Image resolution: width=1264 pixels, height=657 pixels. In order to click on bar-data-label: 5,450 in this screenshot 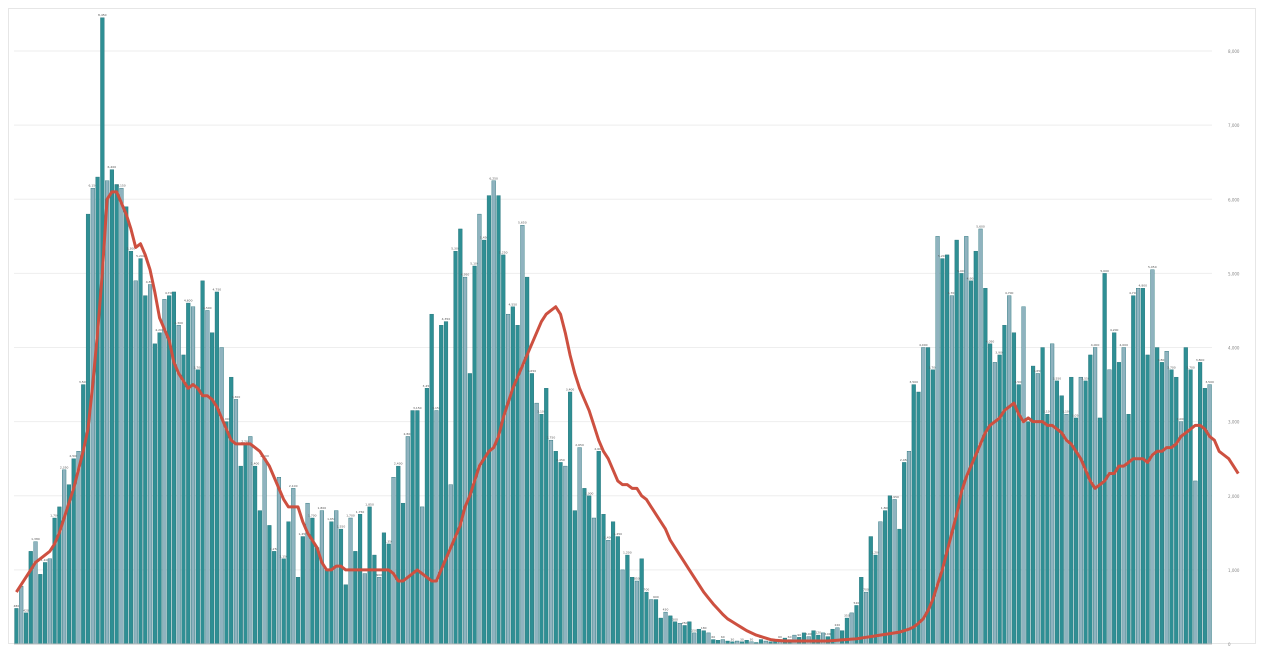, I will do `click(484, 238)`.